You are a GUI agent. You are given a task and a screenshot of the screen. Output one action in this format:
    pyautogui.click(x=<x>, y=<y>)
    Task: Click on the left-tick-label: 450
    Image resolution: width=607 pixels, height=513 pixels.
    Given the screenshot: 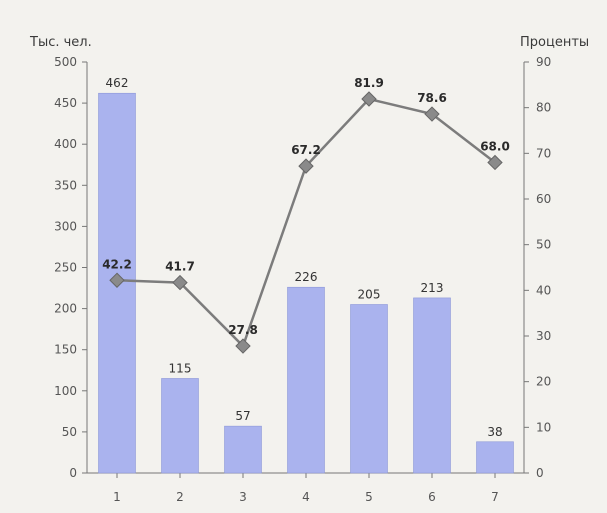 What is the action you would take?
    pyautogui.click(x=65, y=103)
    